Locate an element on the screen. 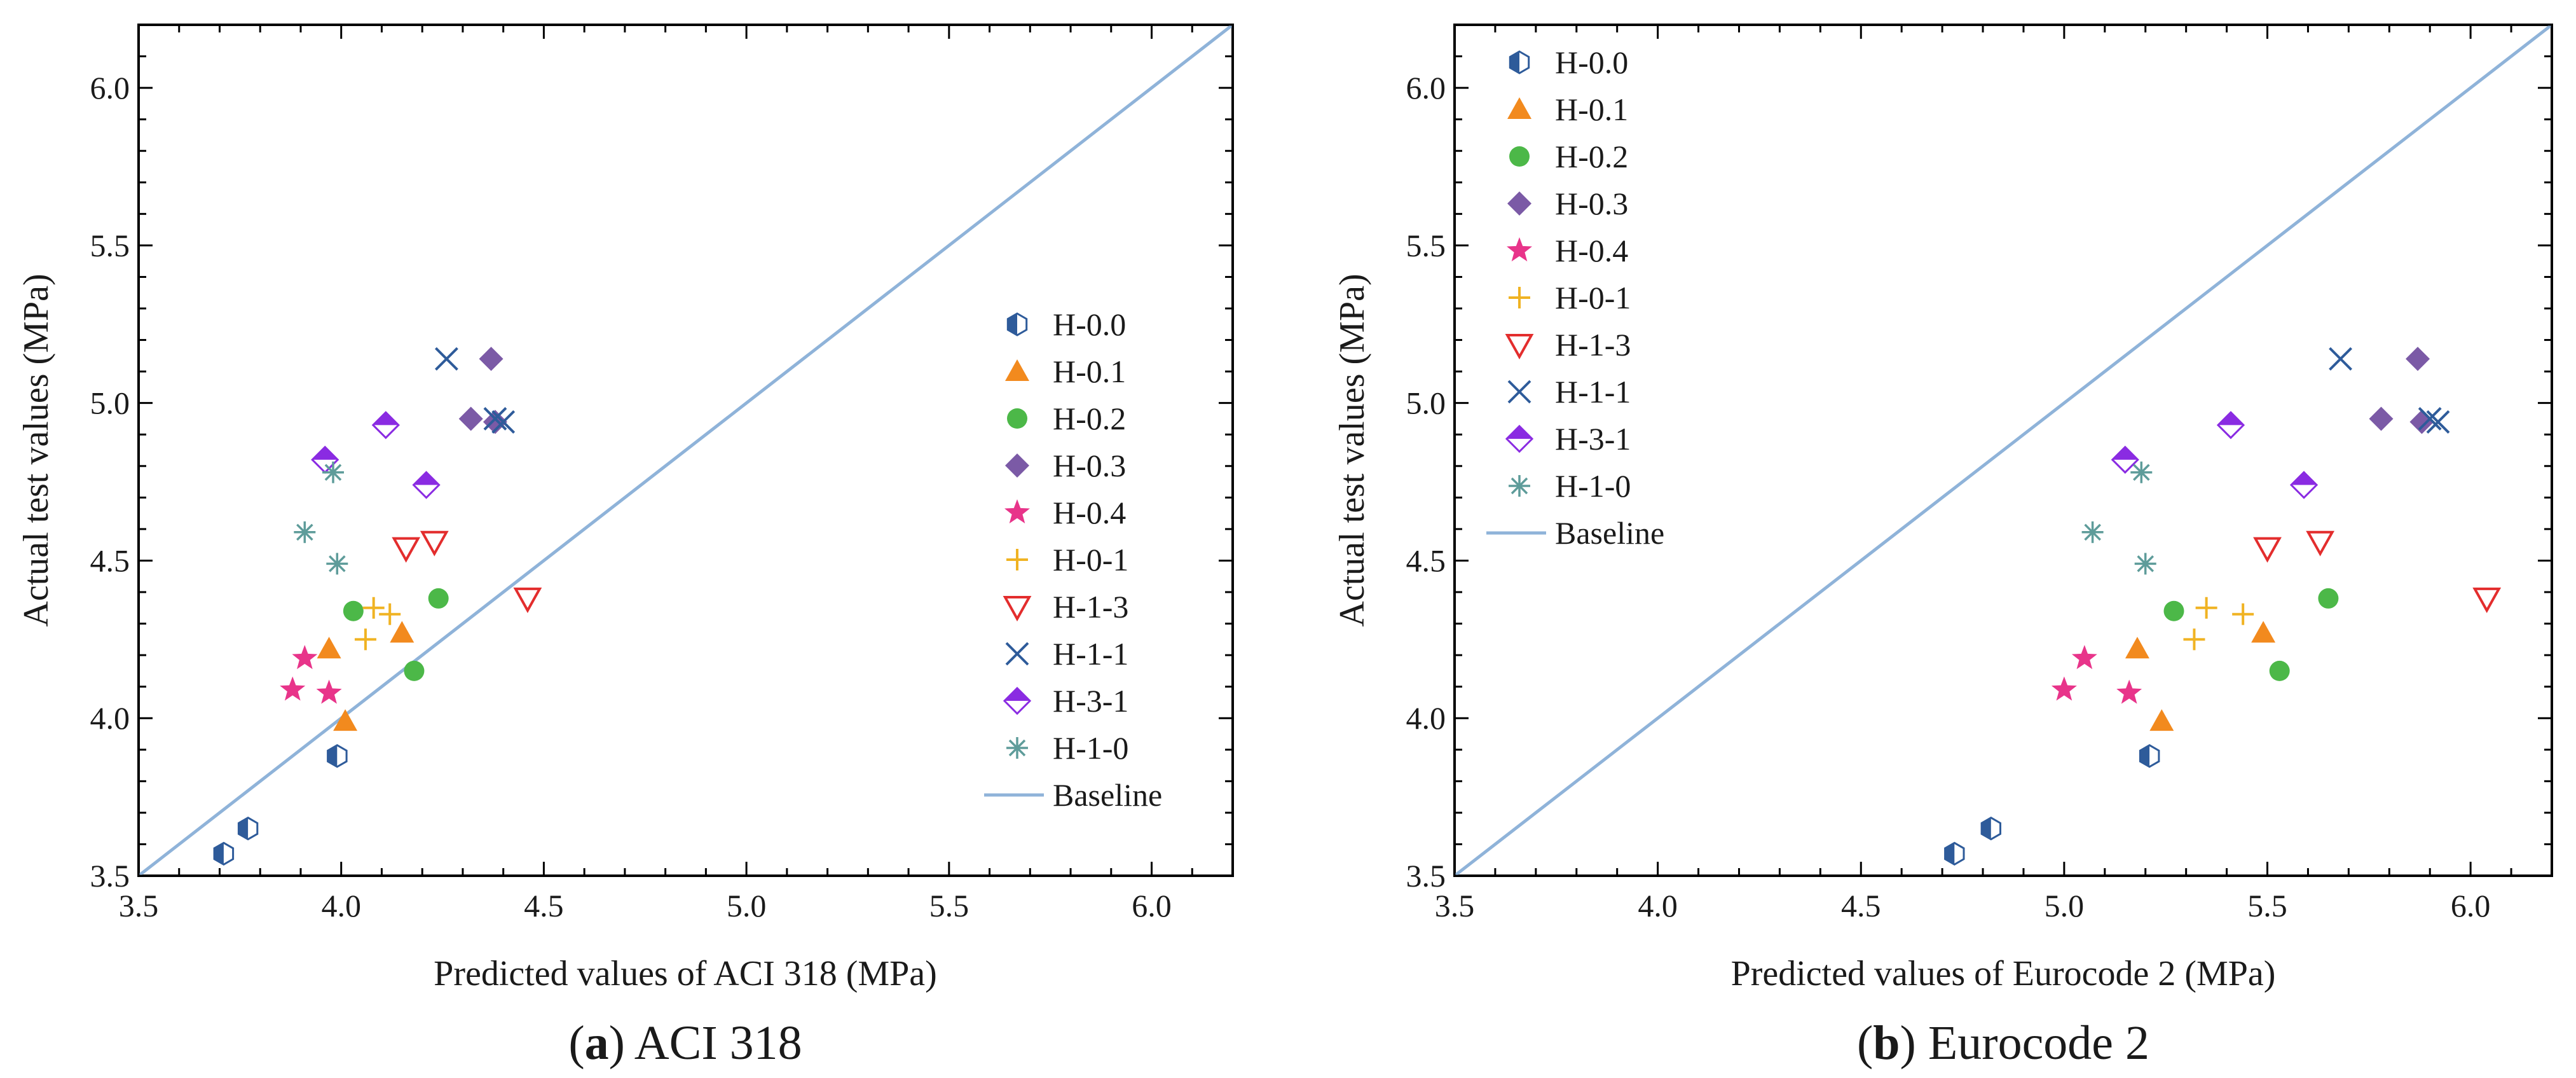 The image size is (2576, 1078). caption-text: ACI 318 is located at coordinates (718, 1043).